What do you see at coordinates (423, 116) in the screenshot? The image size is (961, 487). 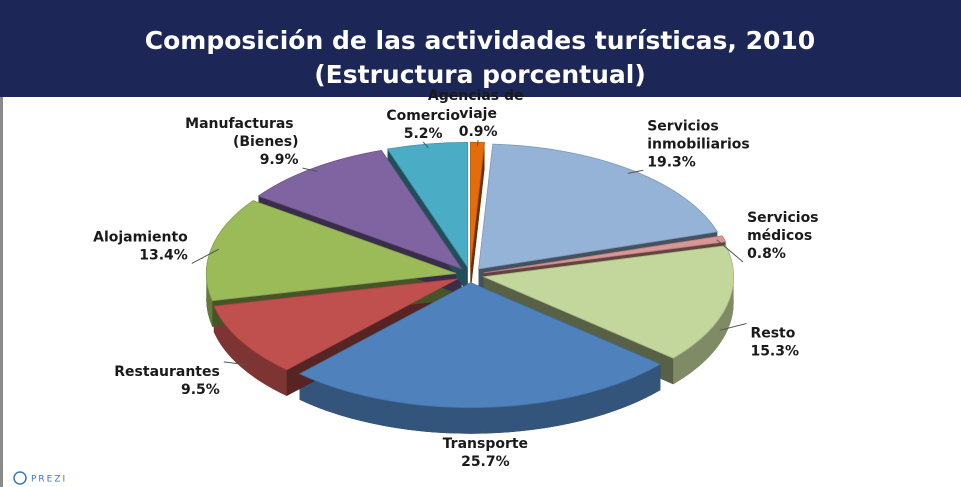 I see `category-label: Comercio` at bounding box center [423, 116].